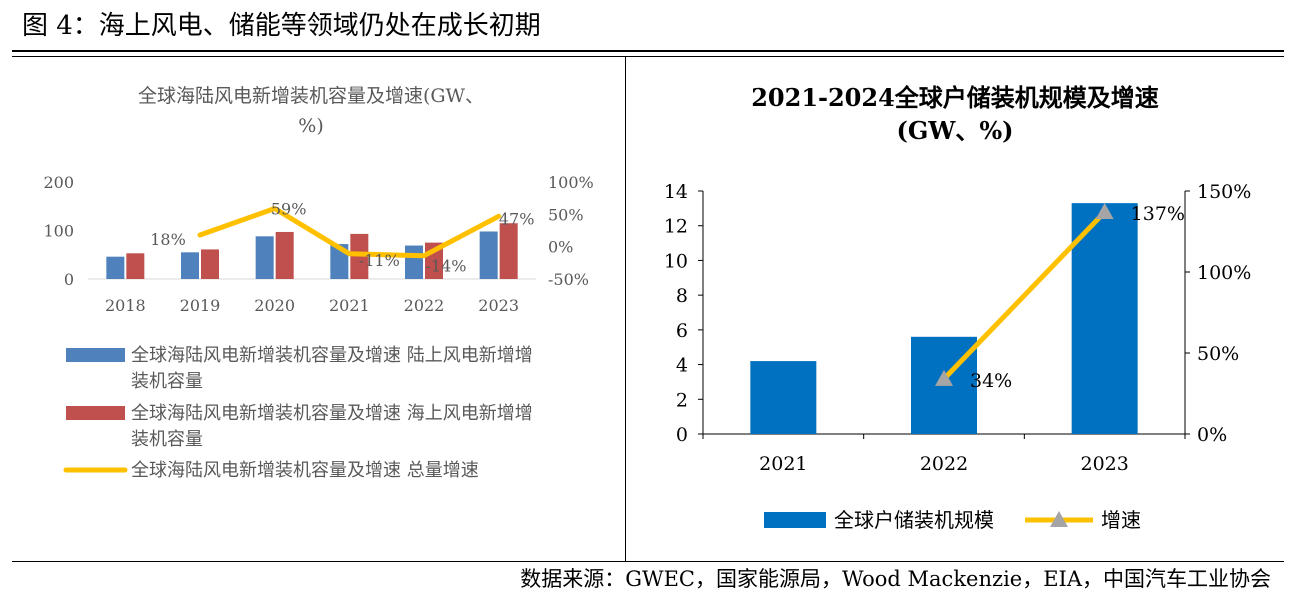 The image size is (1291, 599). I want to click on left-chart-x-tick: 2023, so click(498, 305).